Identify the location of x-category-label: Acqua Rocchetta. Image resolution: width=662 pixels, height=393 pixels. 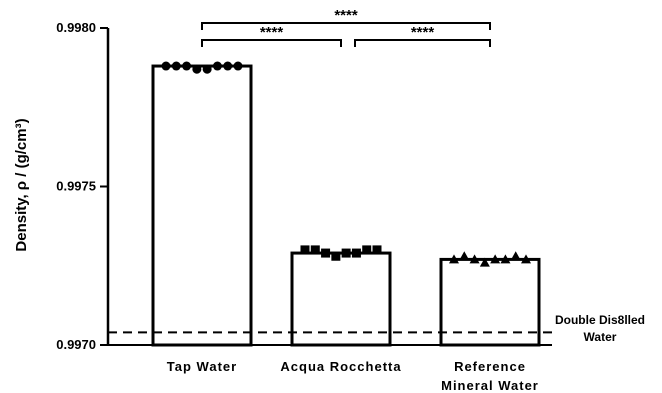
(340, 366).